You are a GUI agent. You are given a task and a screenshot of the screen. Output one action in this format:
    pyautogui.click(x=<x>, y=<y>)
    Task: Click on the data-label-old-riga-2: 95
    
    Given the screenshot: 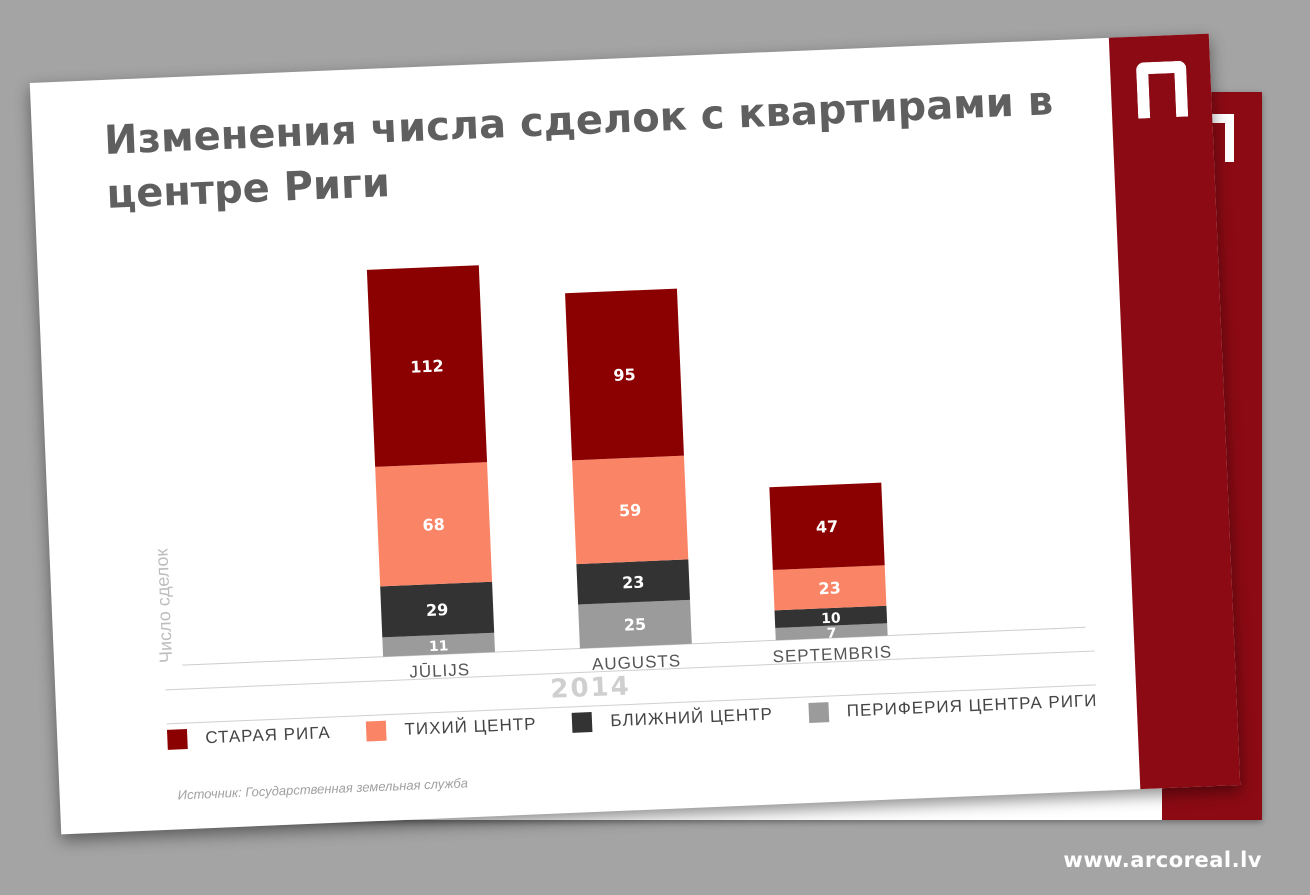 What is the action you would take?
    pyautogui.click(x=624, y=375)
    